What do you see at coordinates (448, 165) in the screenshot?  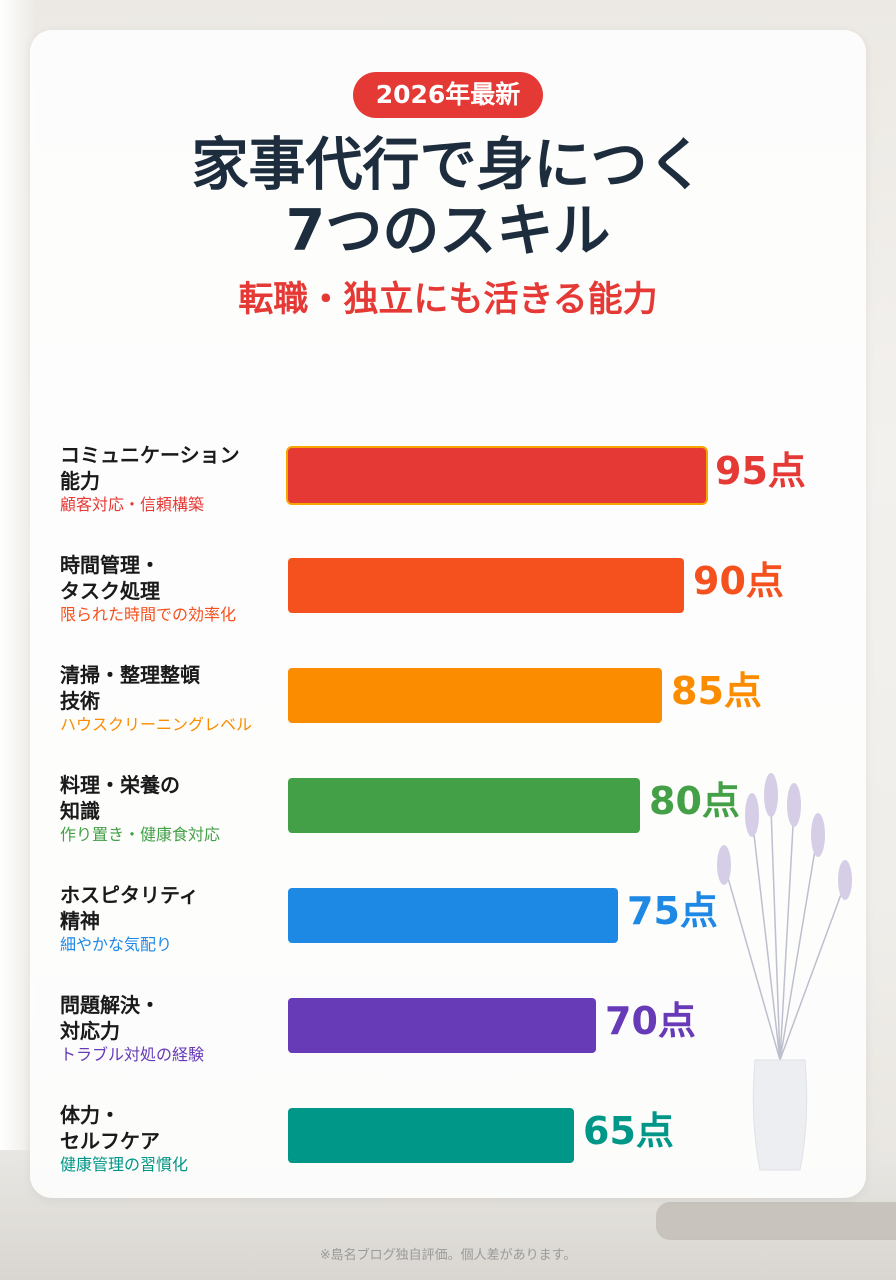 I see `page-title-line1: 家事代行で身につく` at bounding box center [448, 165].